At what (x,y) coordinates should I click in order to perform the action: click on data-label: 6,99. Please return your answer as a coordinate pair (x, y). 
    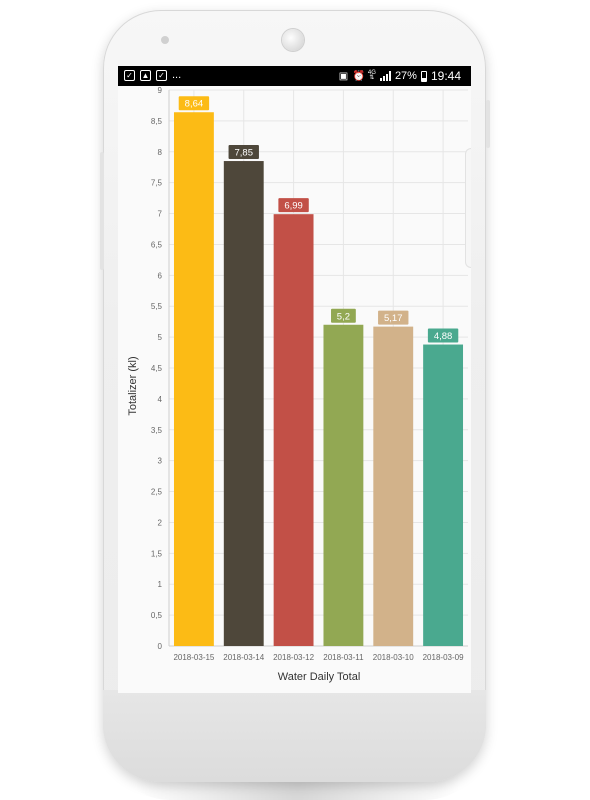
    Looking at the image, I should click on (293, 206).